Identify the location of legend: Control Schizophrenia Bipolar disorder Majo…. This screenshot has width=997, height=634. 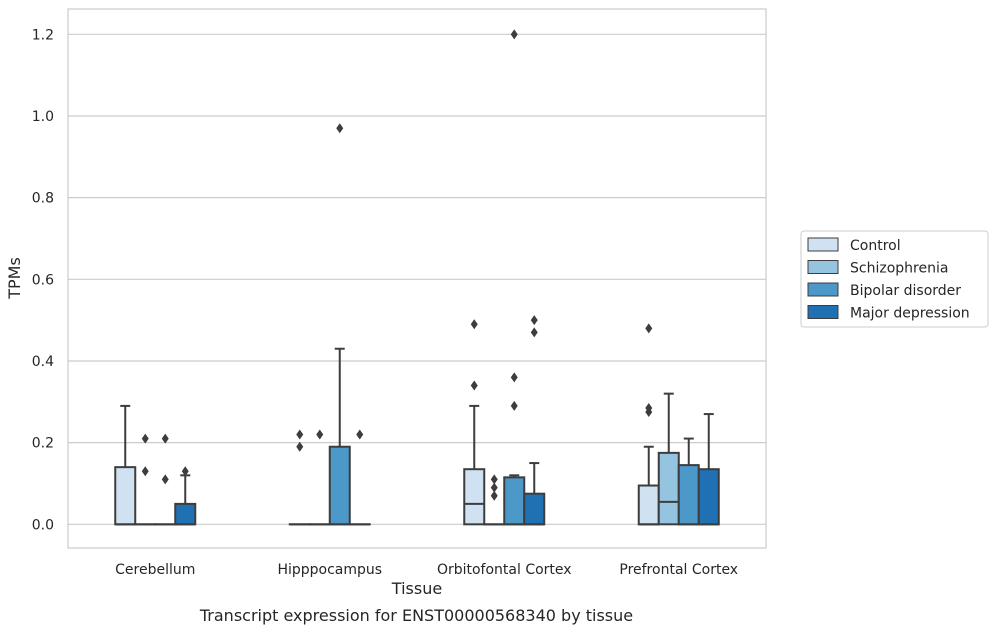
(894, 279).